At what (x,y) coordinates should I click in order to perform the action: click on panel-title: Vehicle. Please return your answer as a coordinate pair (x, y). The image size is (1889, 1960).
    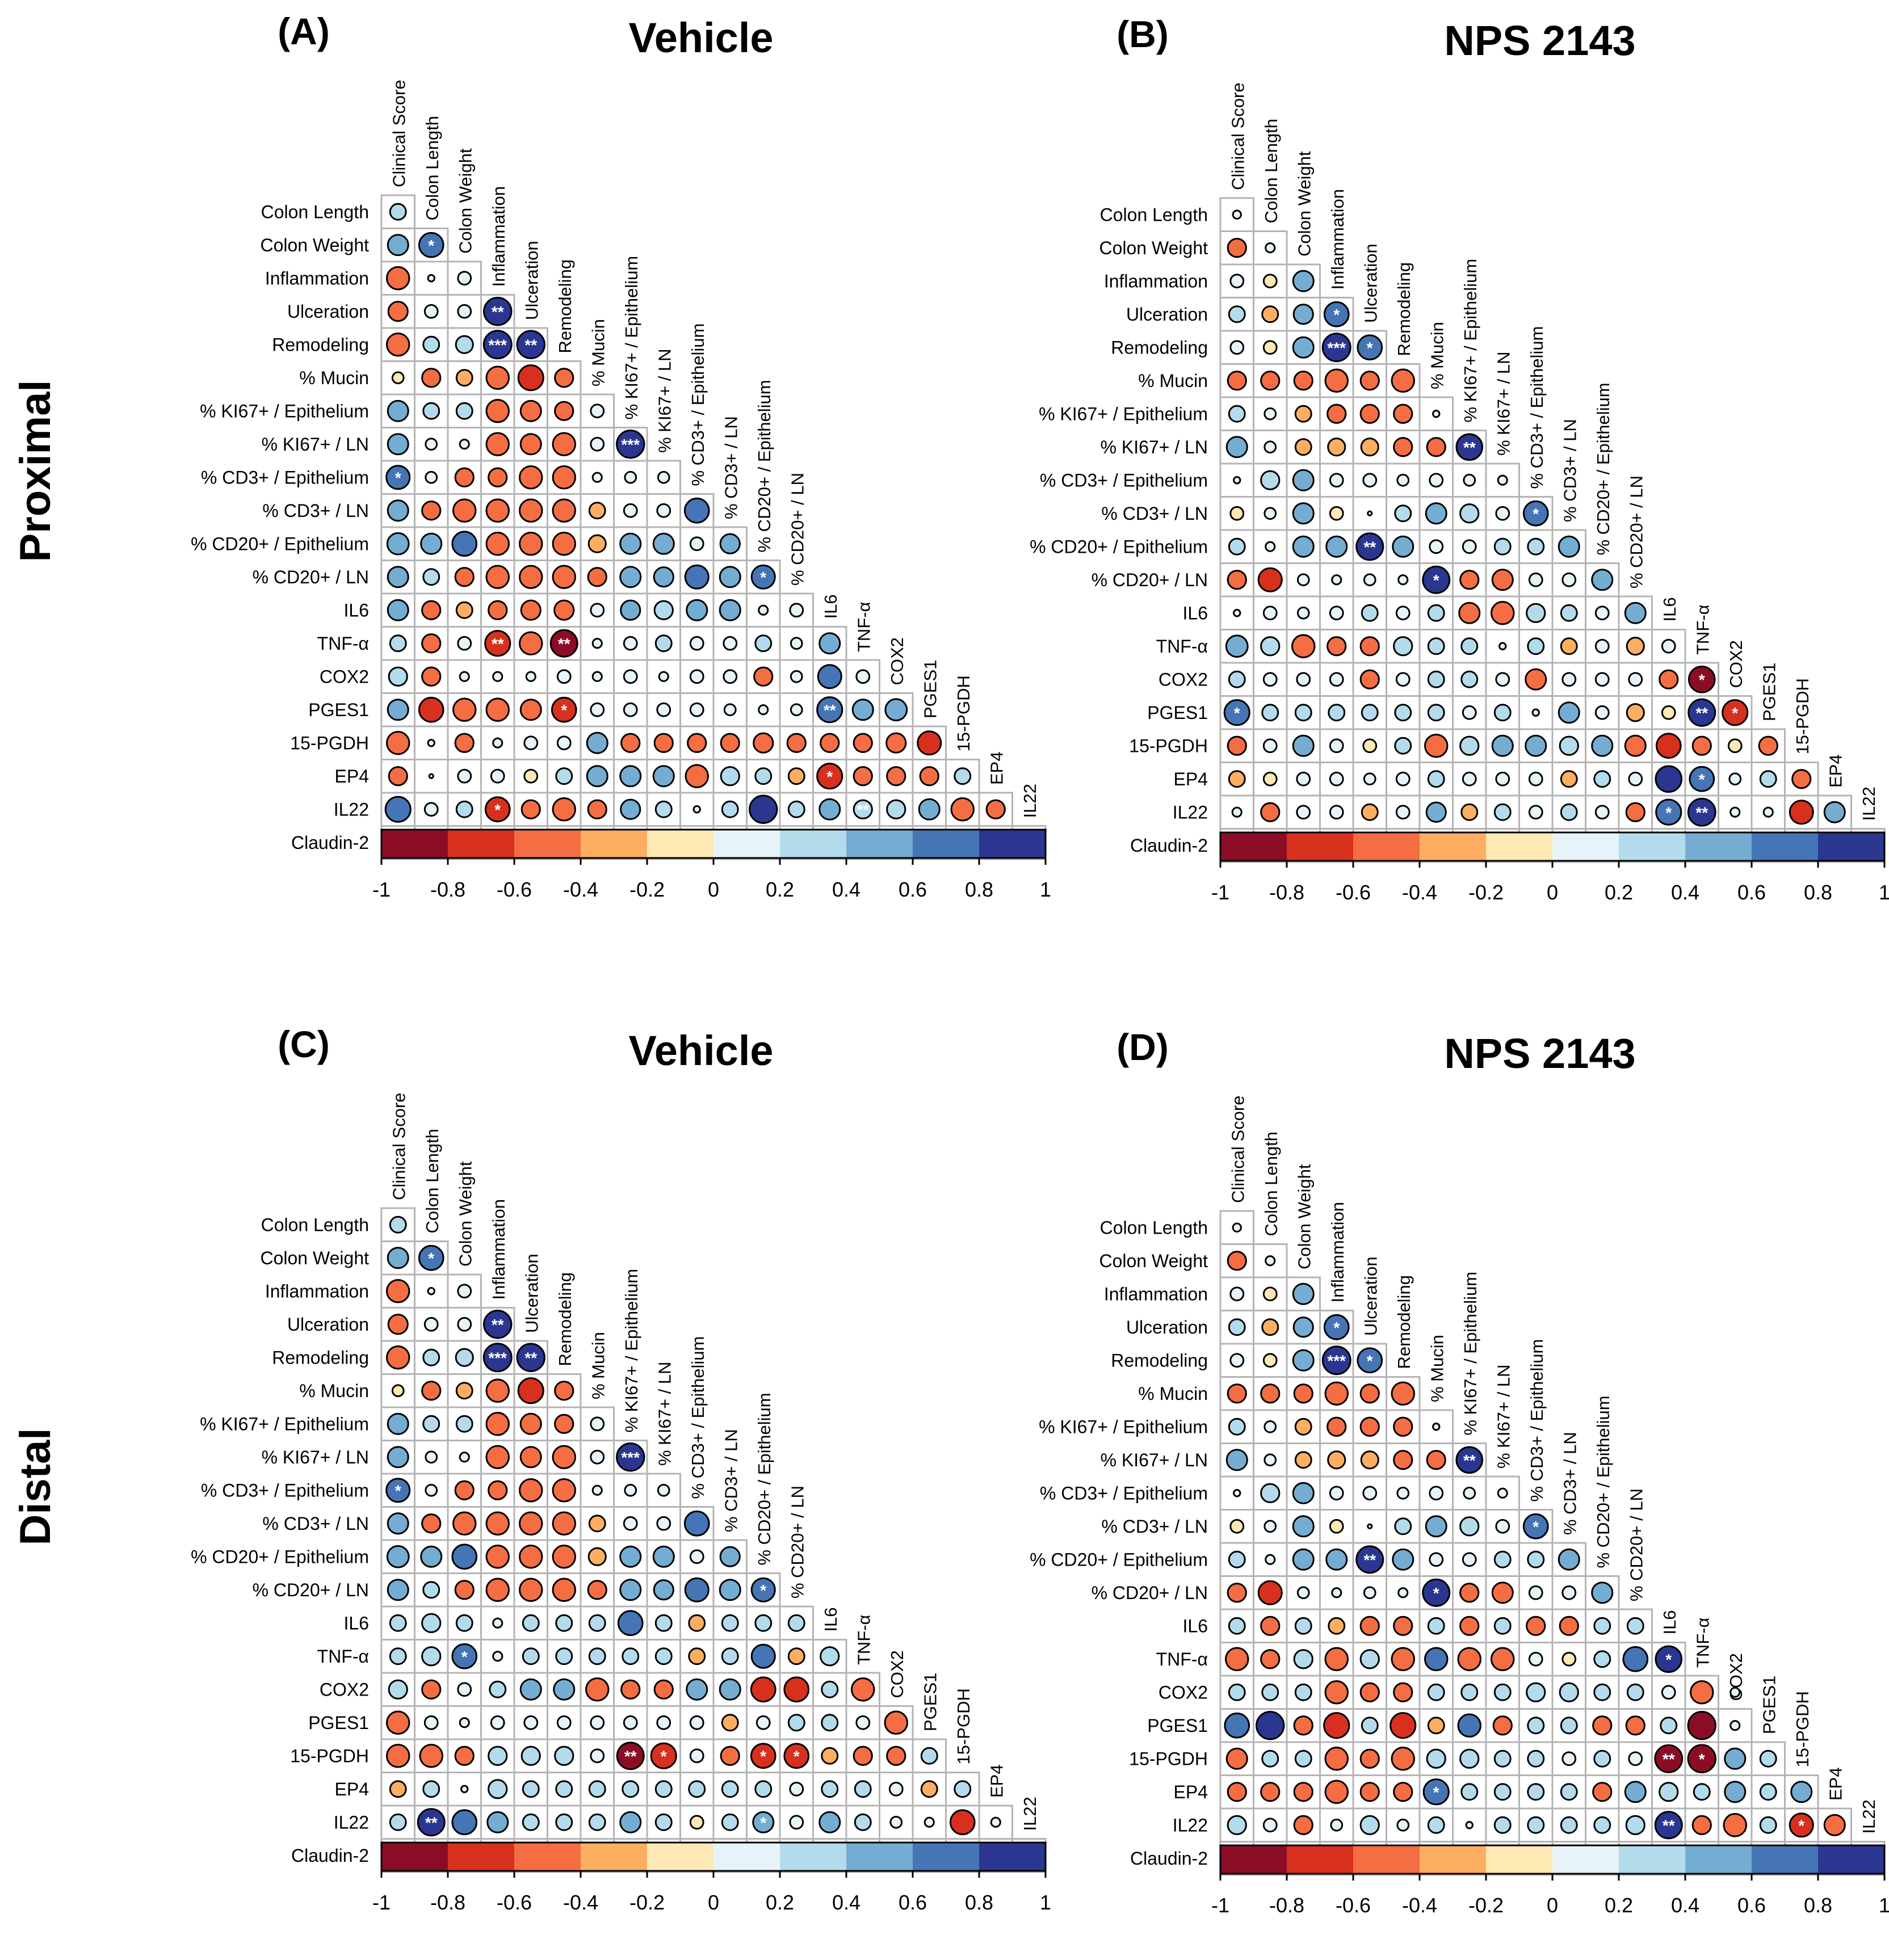
    Looking at the image, I should click on (700, 37).